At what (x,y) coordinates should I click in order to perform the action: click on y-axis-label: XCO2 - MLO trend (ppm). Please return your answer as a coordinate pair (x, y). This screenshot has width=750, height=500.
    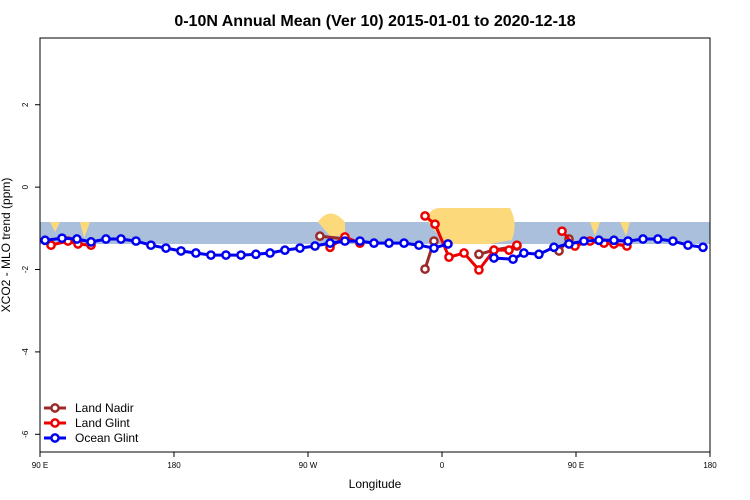
    Looking at the image, I should click on (6, 245).